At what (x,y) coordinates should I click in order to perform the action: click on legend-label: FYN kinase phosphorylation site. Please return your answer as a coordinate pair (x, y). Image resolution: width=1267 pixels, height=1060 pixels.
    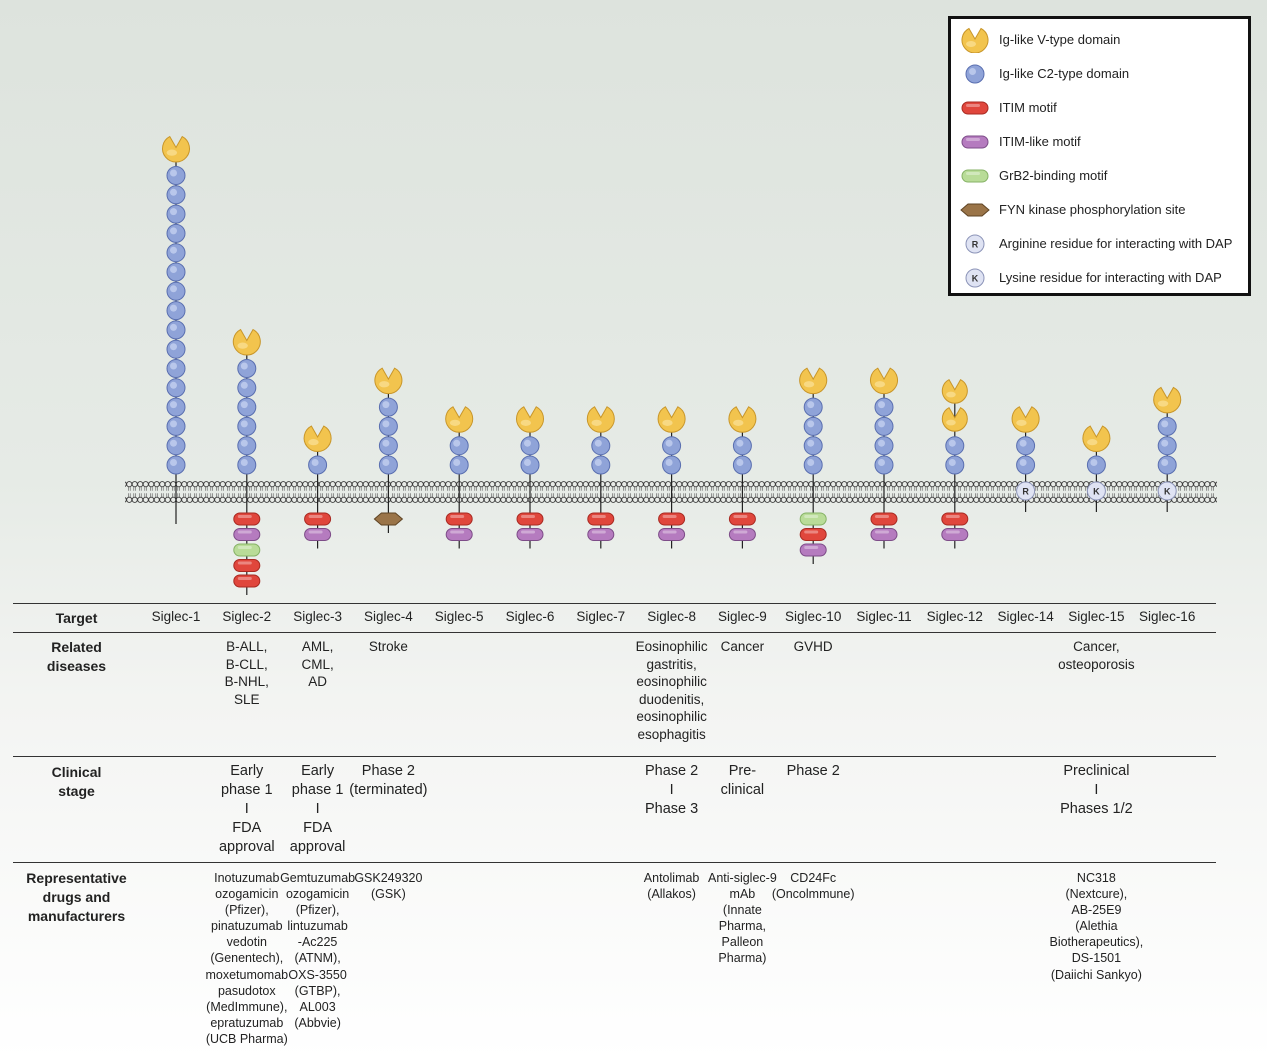
    Looking at the image, I should click on (1092, 209).